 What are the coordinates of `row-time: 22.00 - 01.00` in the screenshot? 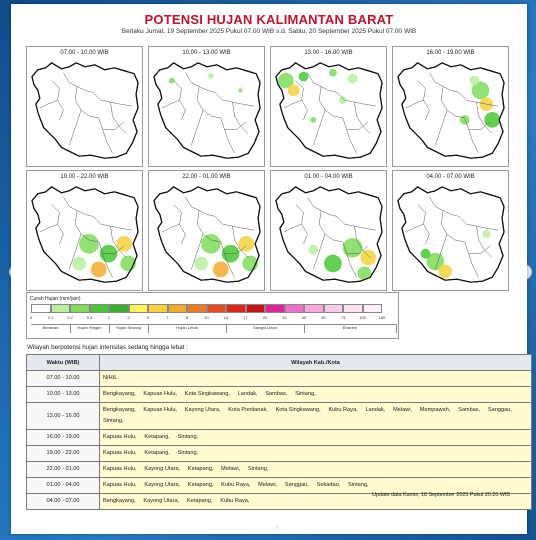 It's located at (63, 469).